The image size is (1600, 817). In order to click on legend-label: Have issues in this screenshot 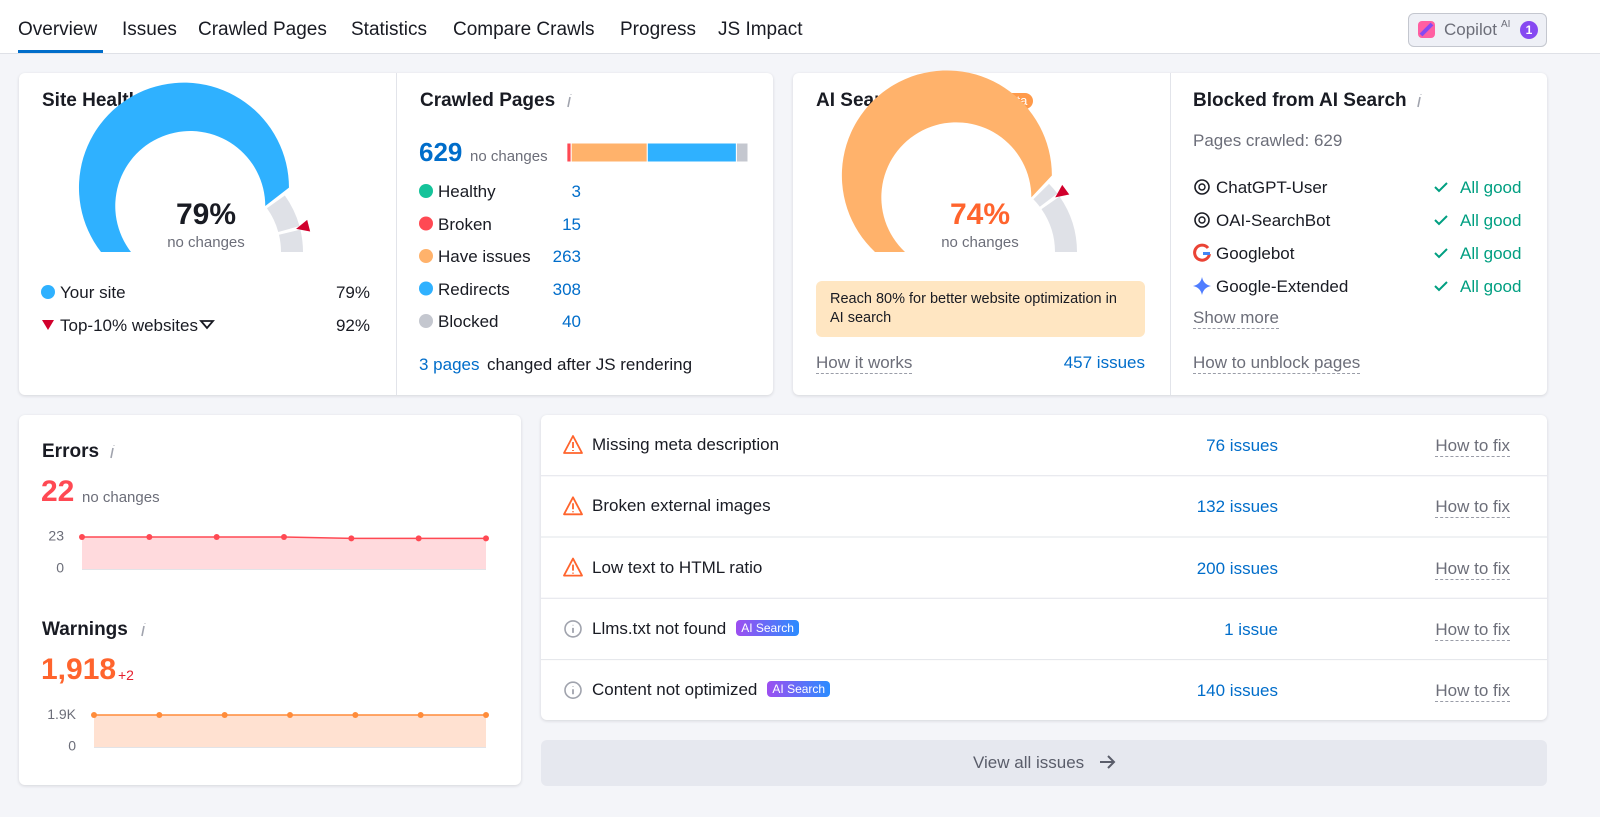, I will do `click(484, 256)`.